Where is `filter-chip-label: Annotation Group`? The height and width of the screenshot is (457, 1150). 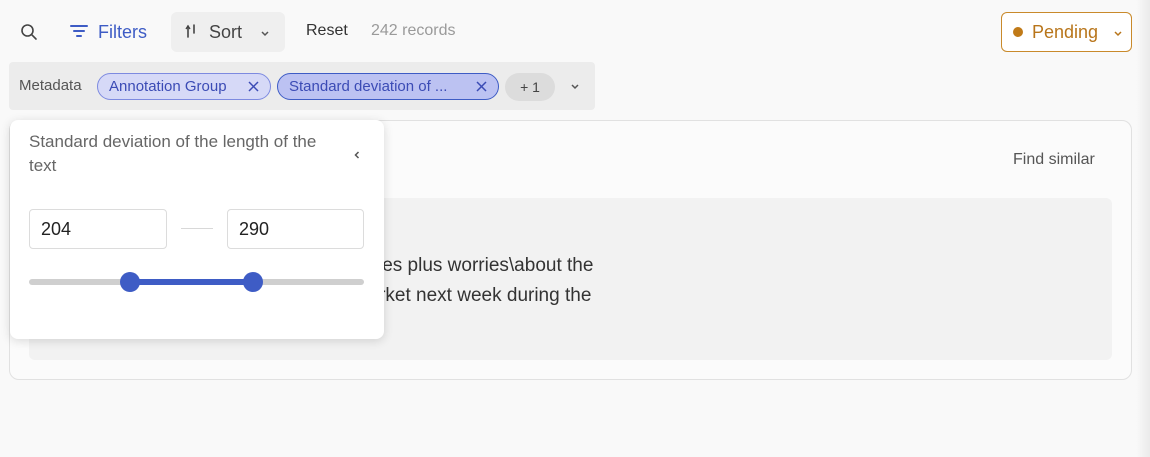 filter-chip-label: Annotation Group is located at coordinates (168, 86).